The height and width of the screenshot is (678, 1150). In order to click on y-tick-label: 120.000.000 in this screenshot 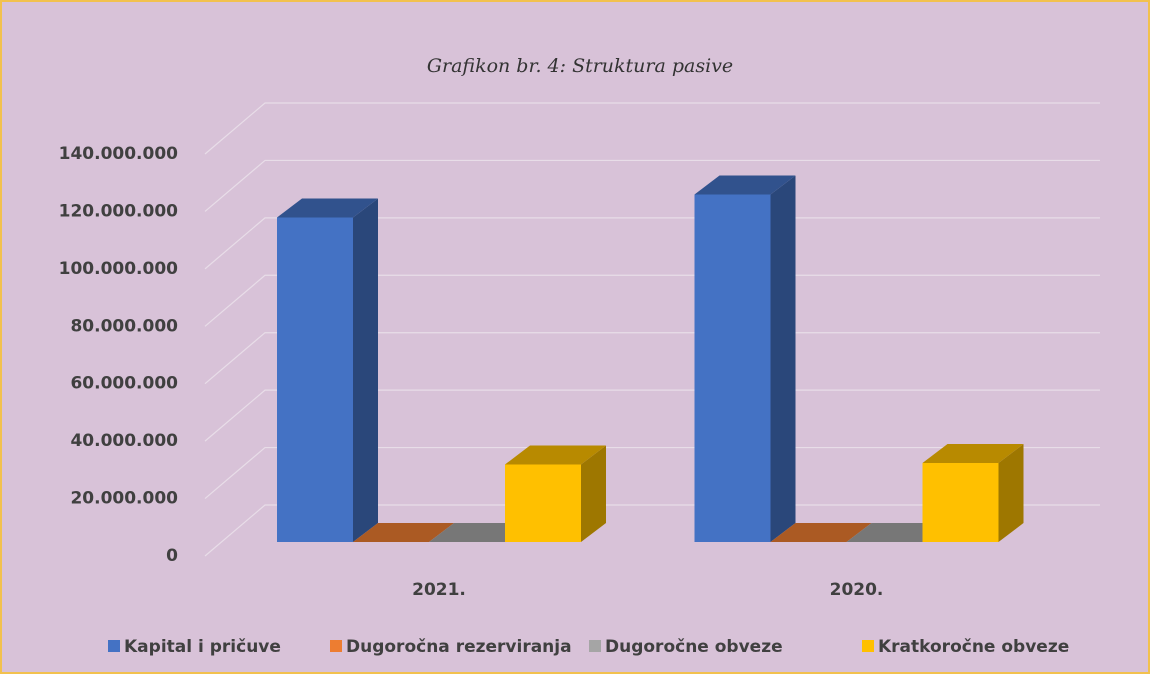, I will do `click(119, 211)`.